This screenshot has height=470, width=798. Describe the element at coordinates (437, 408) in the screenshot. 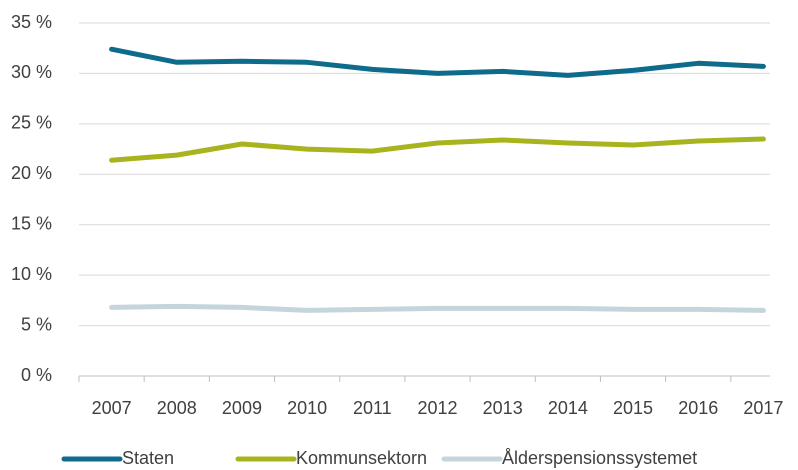

I see `x-tick-label: 2012` at that location.